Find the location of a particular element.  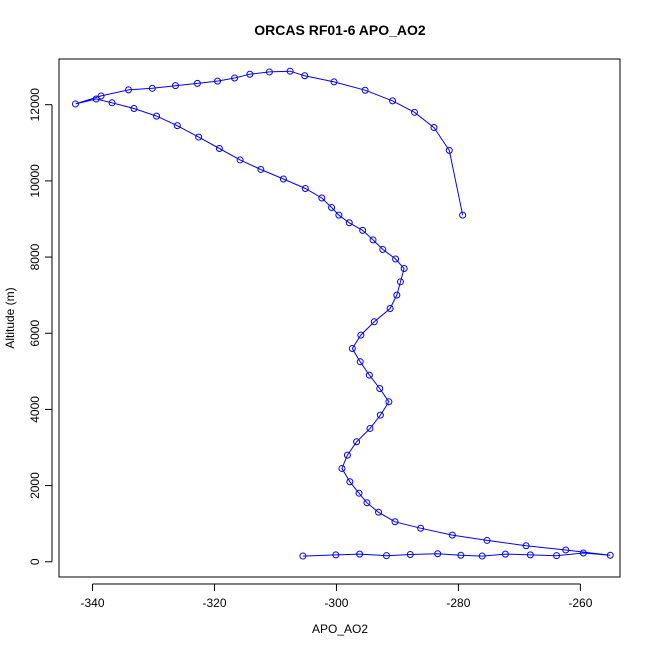

x-tick-label: -340 is located at coordinates (93, 603).